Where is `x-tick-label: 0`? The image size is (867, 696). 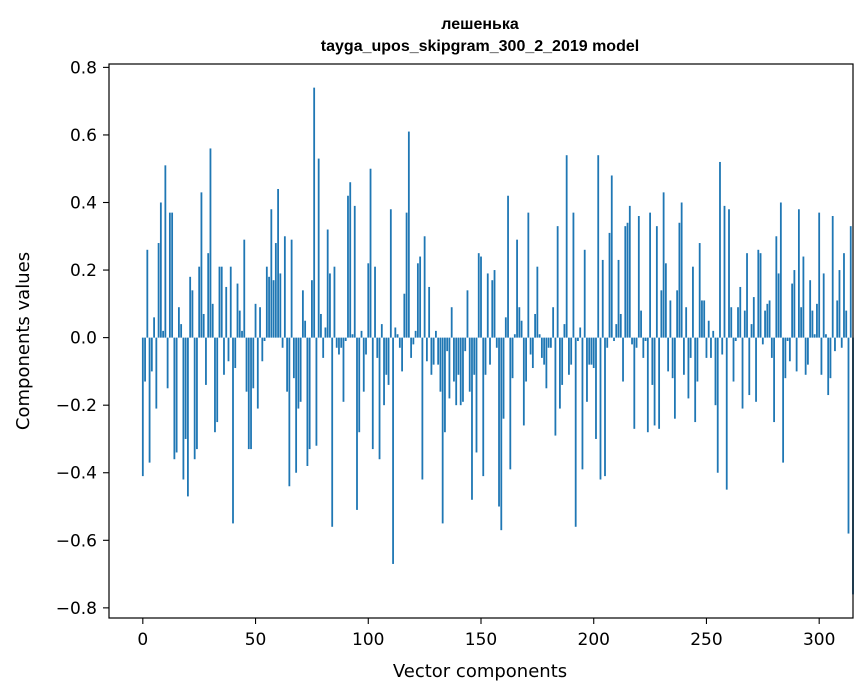
x-tick-label: 0 is located at coordinates (142, 640).